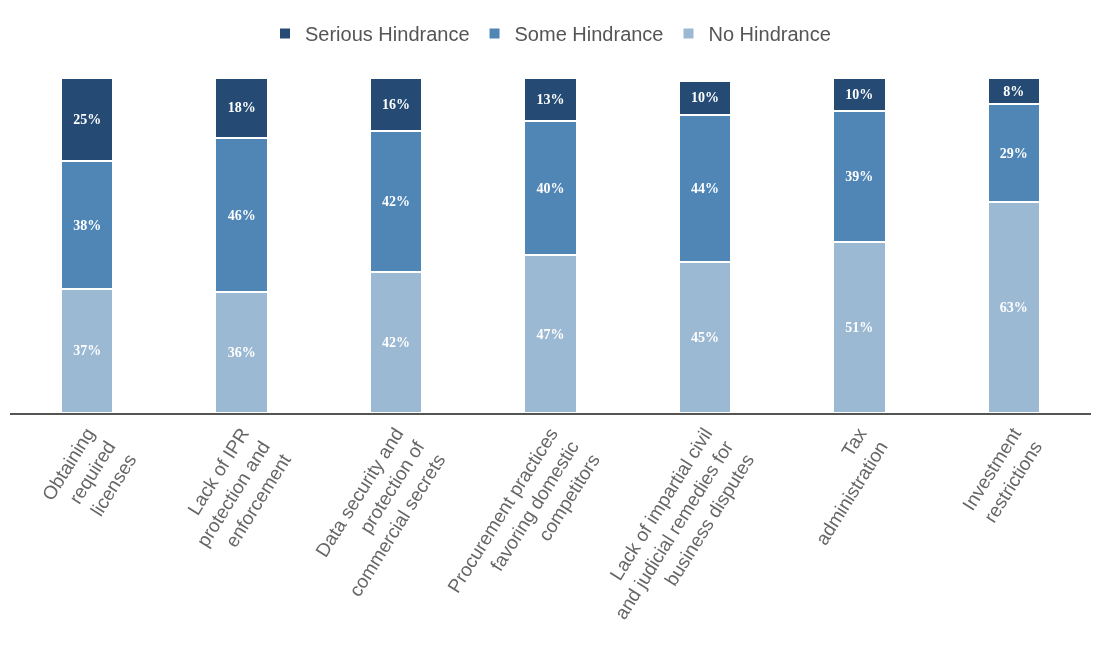 The height and width of the screenshot is (653, 1101). What do you see at coordinates (396, 104) in the screenshot?
I see `data-label: 16%` at bounding box center [396, 104].